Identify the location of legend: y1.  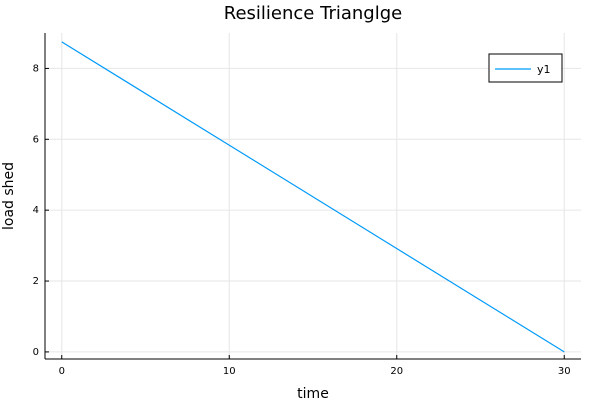
(525, 68).